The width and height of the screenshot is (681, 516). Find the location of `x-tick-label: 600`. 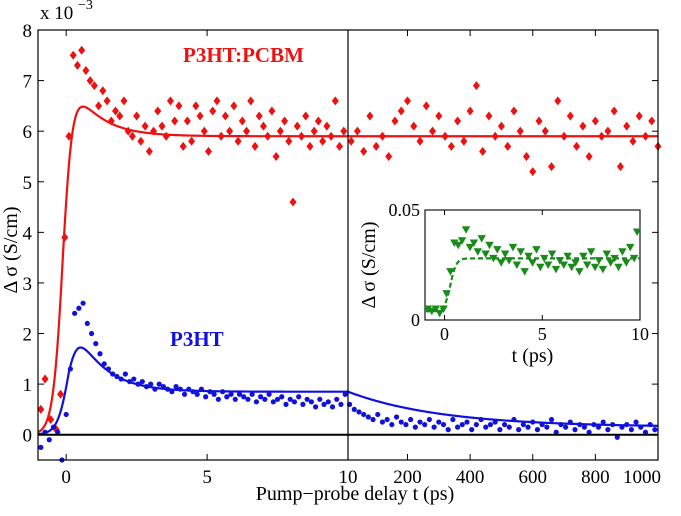

x-tick-label: 600 is located at coordinates (532, 477).